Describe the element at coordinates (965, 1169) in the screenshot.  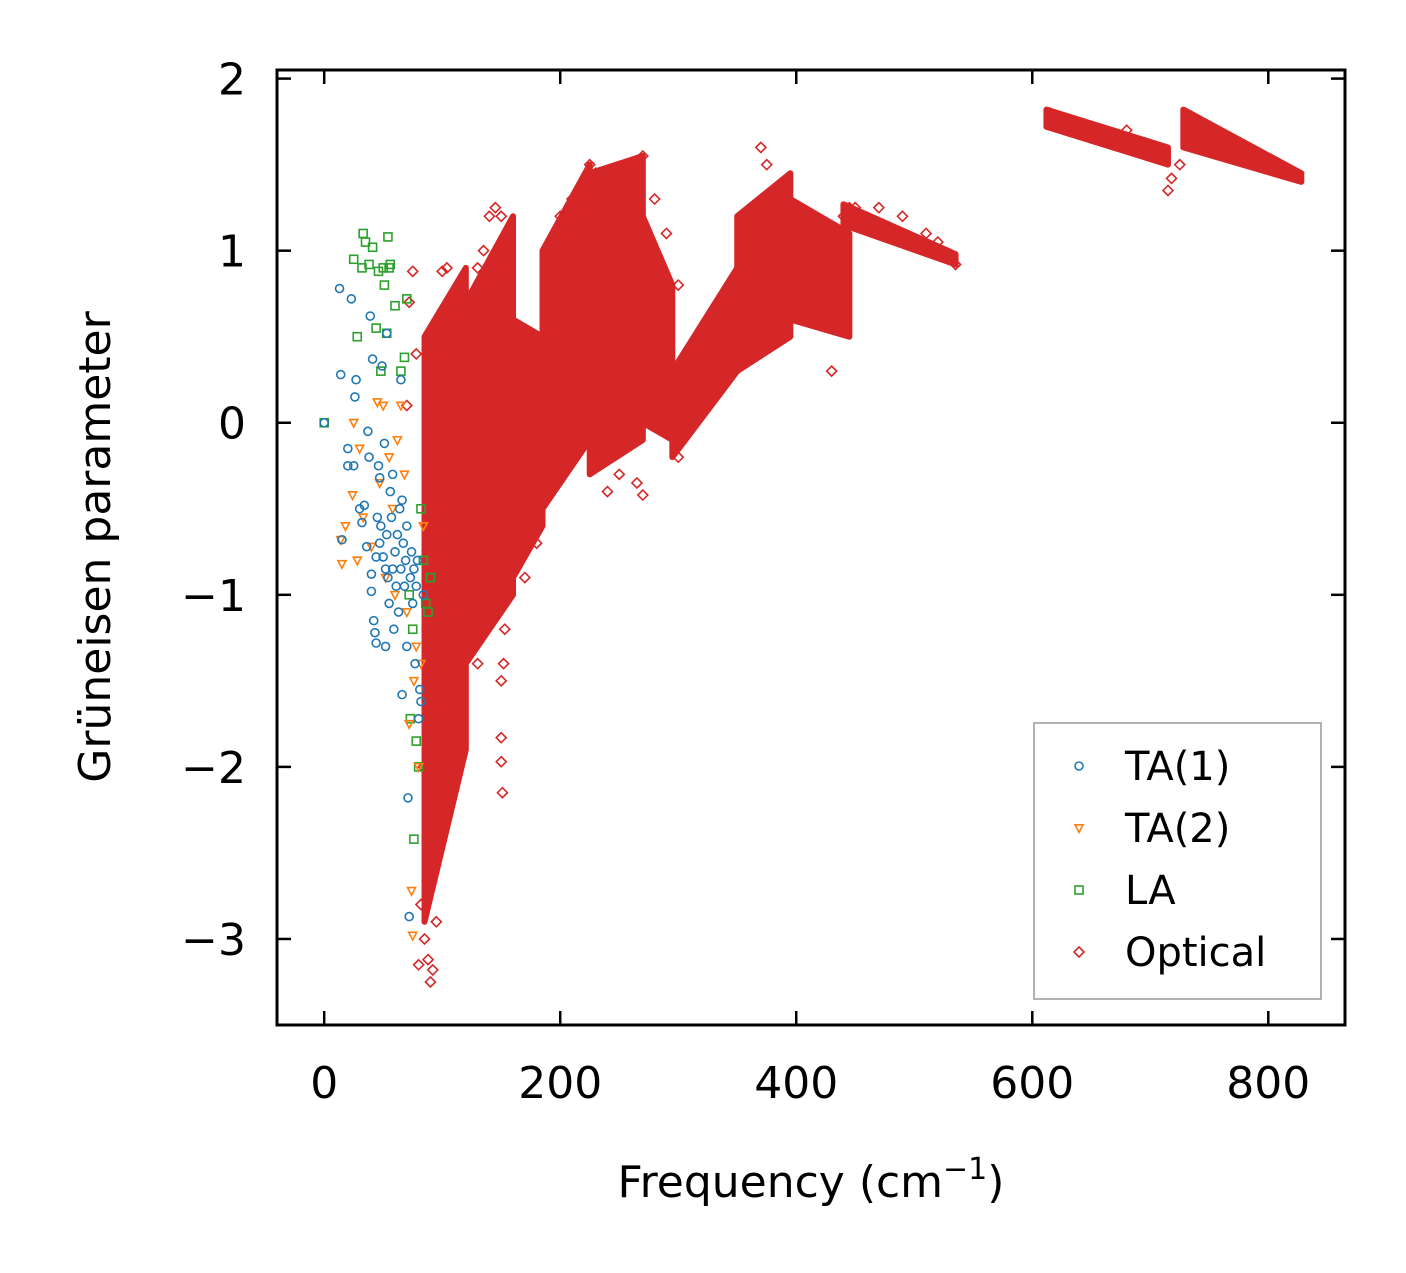
I see `x-axis-title-superscript: −1` at that location.